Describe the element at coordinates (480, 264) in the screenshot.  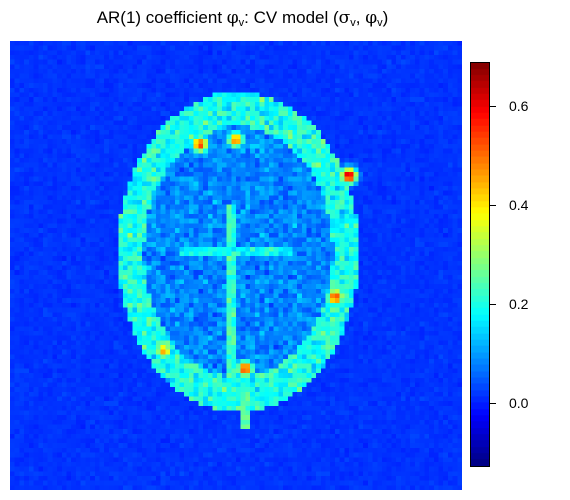
I see `colorbar` at that location.